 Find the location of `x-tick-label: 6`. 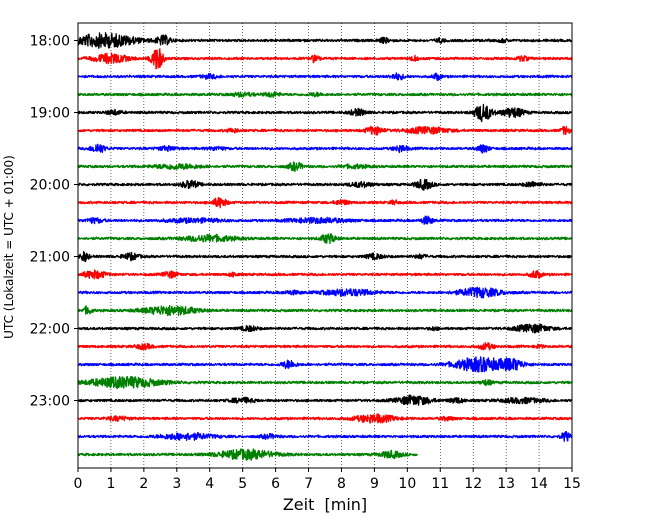

x-tick-label: 6 is located at coordinates (275, 484).